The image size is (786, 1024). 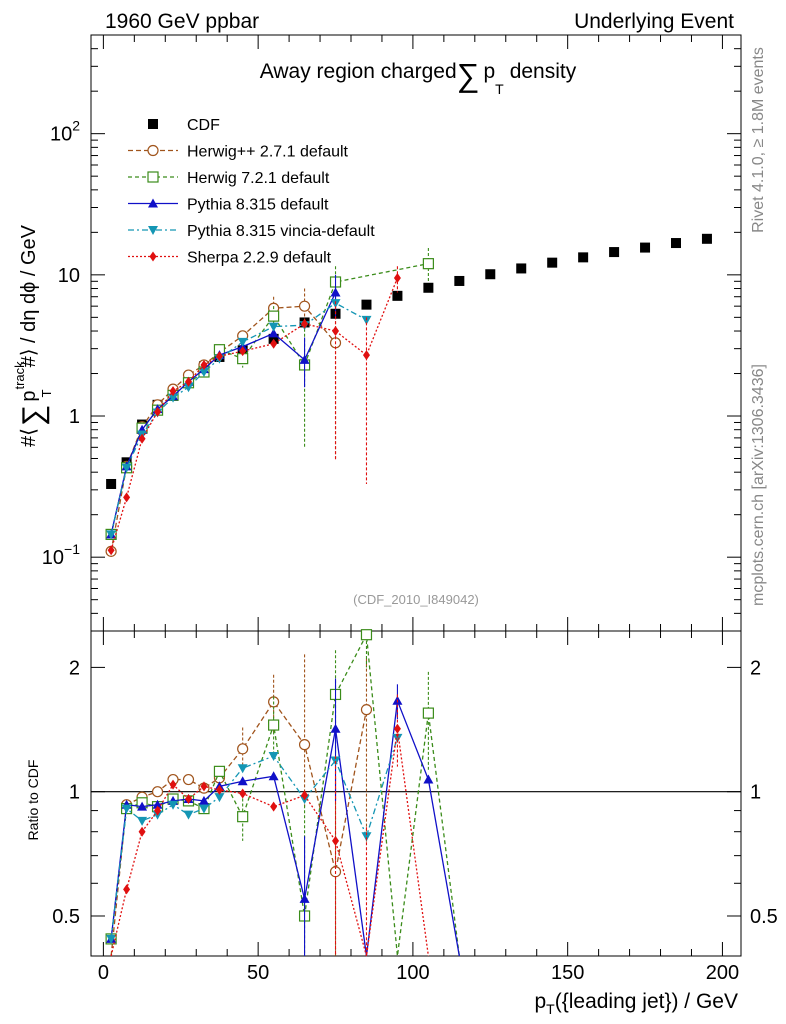 I want to click on series-pythia-8-315-vincia-default, so click(x=254, y=838).